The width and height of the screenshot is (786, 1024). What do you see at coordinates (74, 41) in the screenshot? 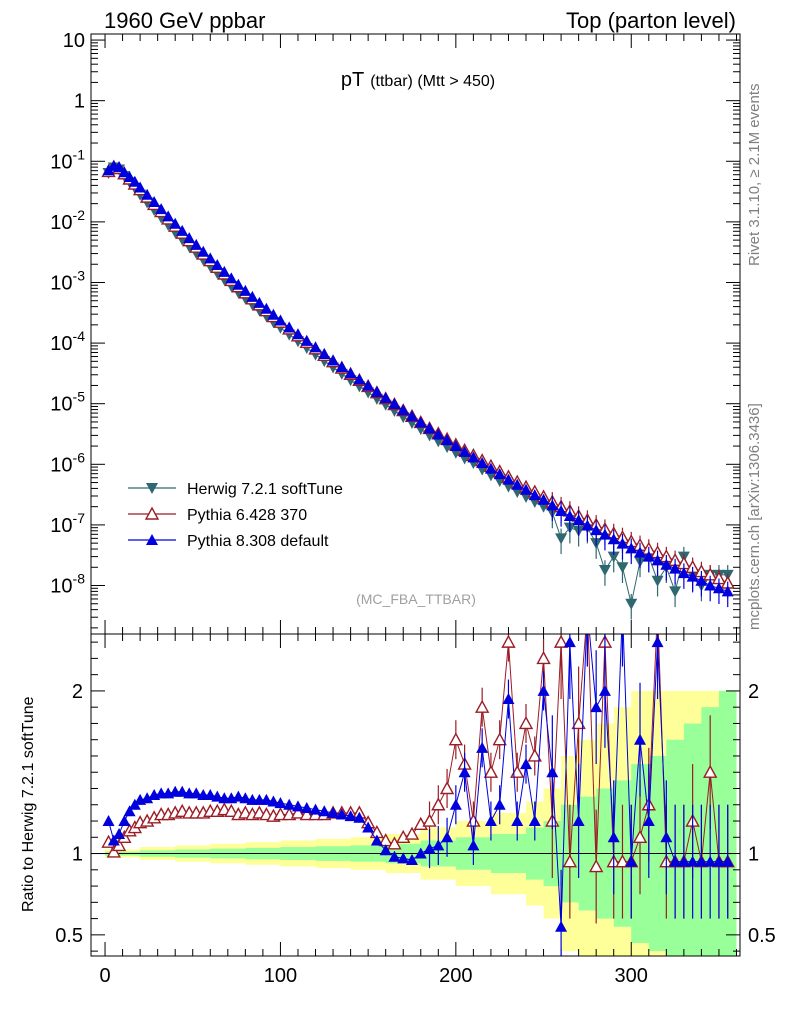
I see `y-tick-label: 10` at bounding box center [74, 41].